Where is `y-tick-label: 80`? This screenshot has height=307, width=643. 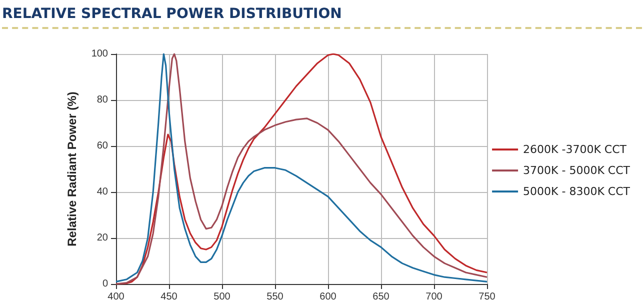
y-tick-label: 80 is located at coordinates (102, 100).